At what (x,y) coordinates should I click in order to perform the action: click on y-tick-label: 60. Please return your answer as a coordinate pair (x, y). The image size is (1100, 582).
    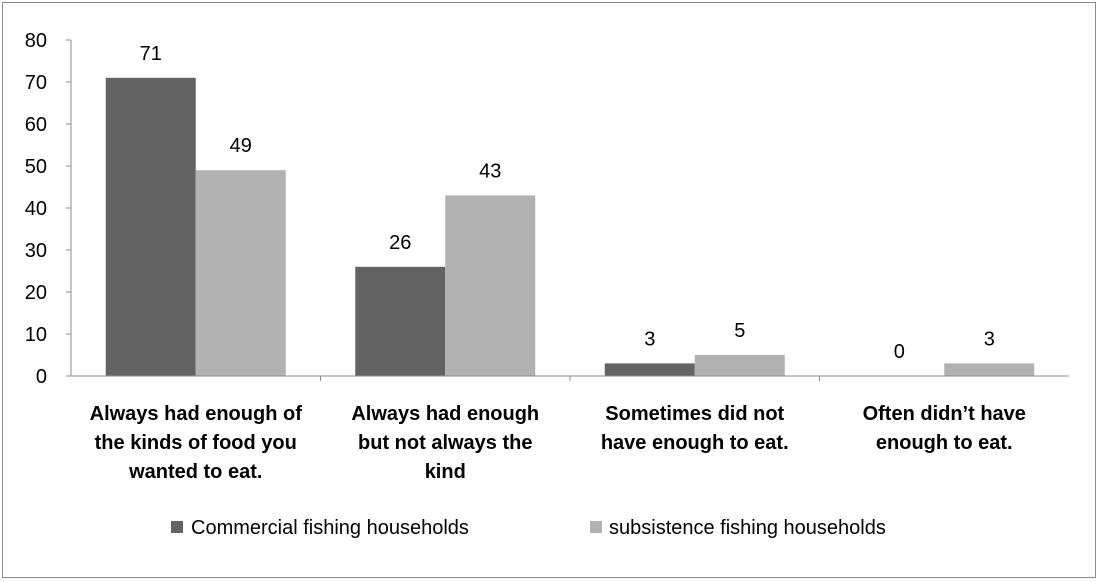
    Looking at the image, I should click on (36, 125).